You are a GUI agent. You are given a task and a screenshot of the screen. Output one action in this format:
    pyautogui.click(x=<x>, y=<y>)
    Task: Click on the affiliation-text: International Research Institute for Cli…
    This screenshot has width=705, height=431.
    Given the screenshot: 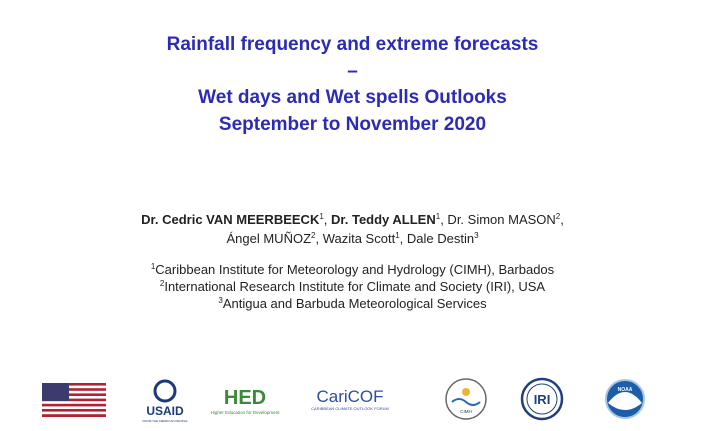 What is the action you would take?
    pyautogui.click(x=355, y=286)
    